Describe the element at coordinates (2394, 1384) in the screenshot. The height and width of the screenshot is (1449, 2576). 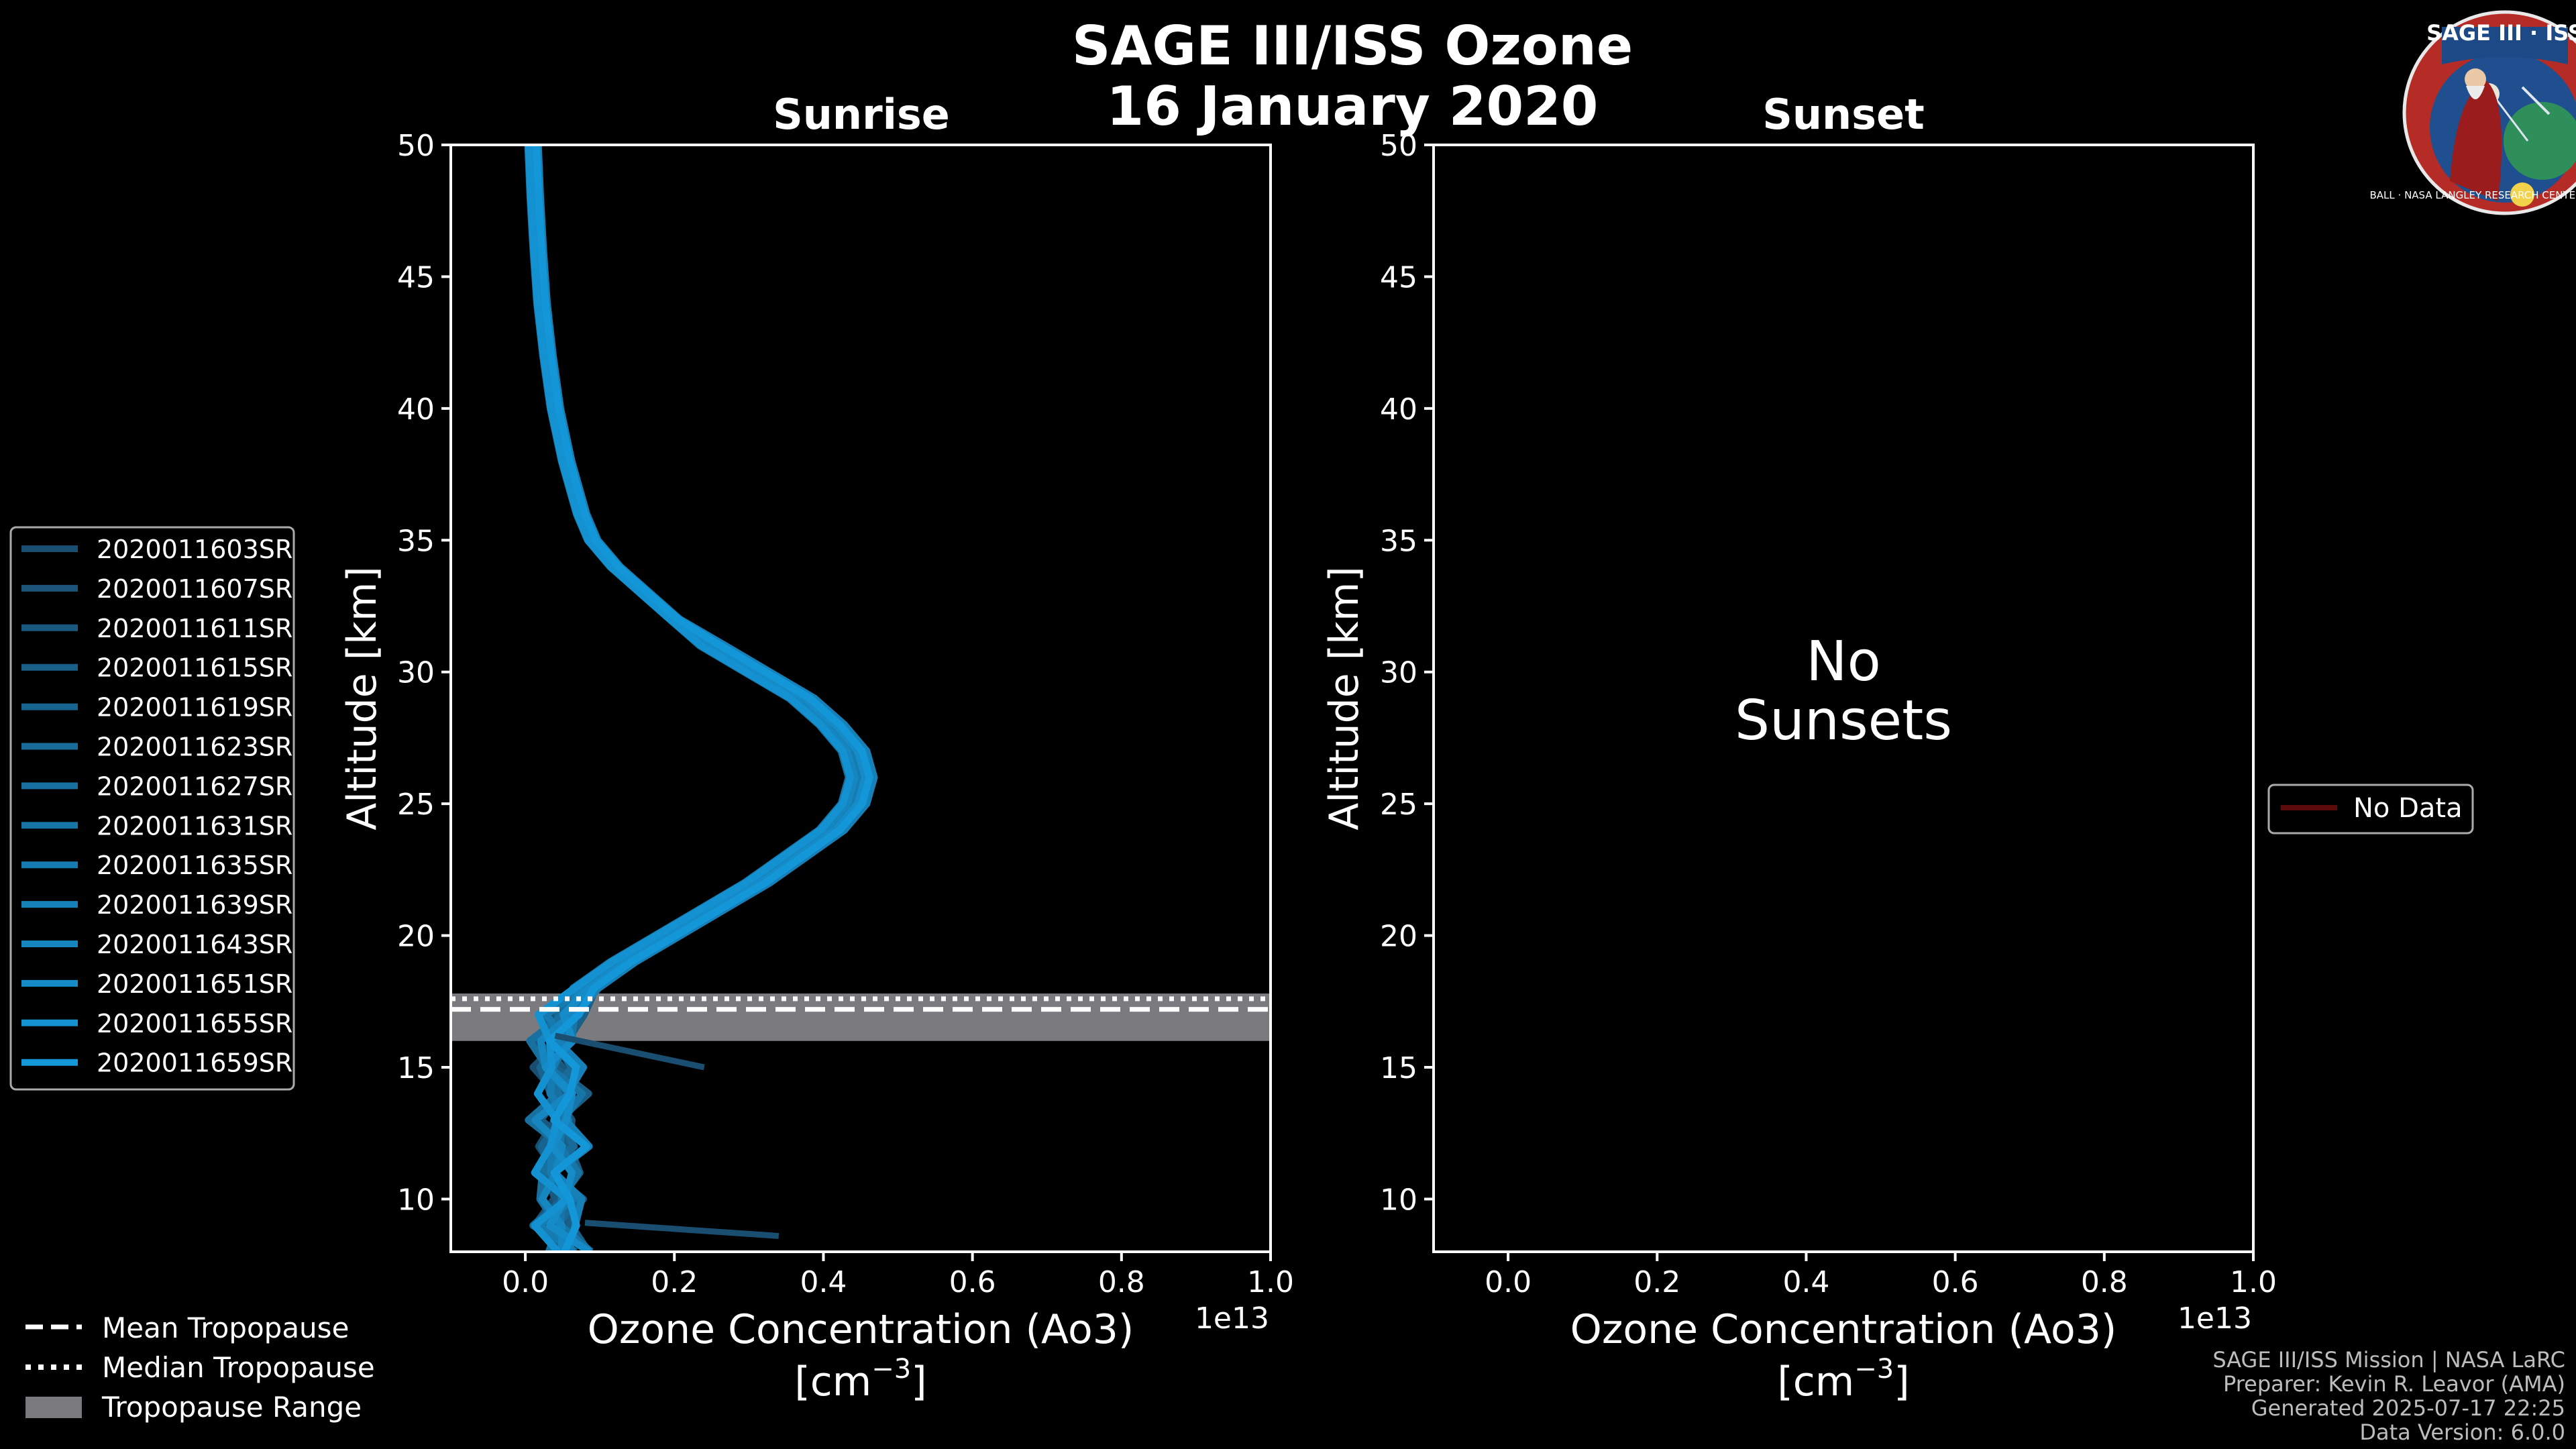
I see `footer-preparer: Preparer: Kevin R. Leavor (AMA)` at that location.